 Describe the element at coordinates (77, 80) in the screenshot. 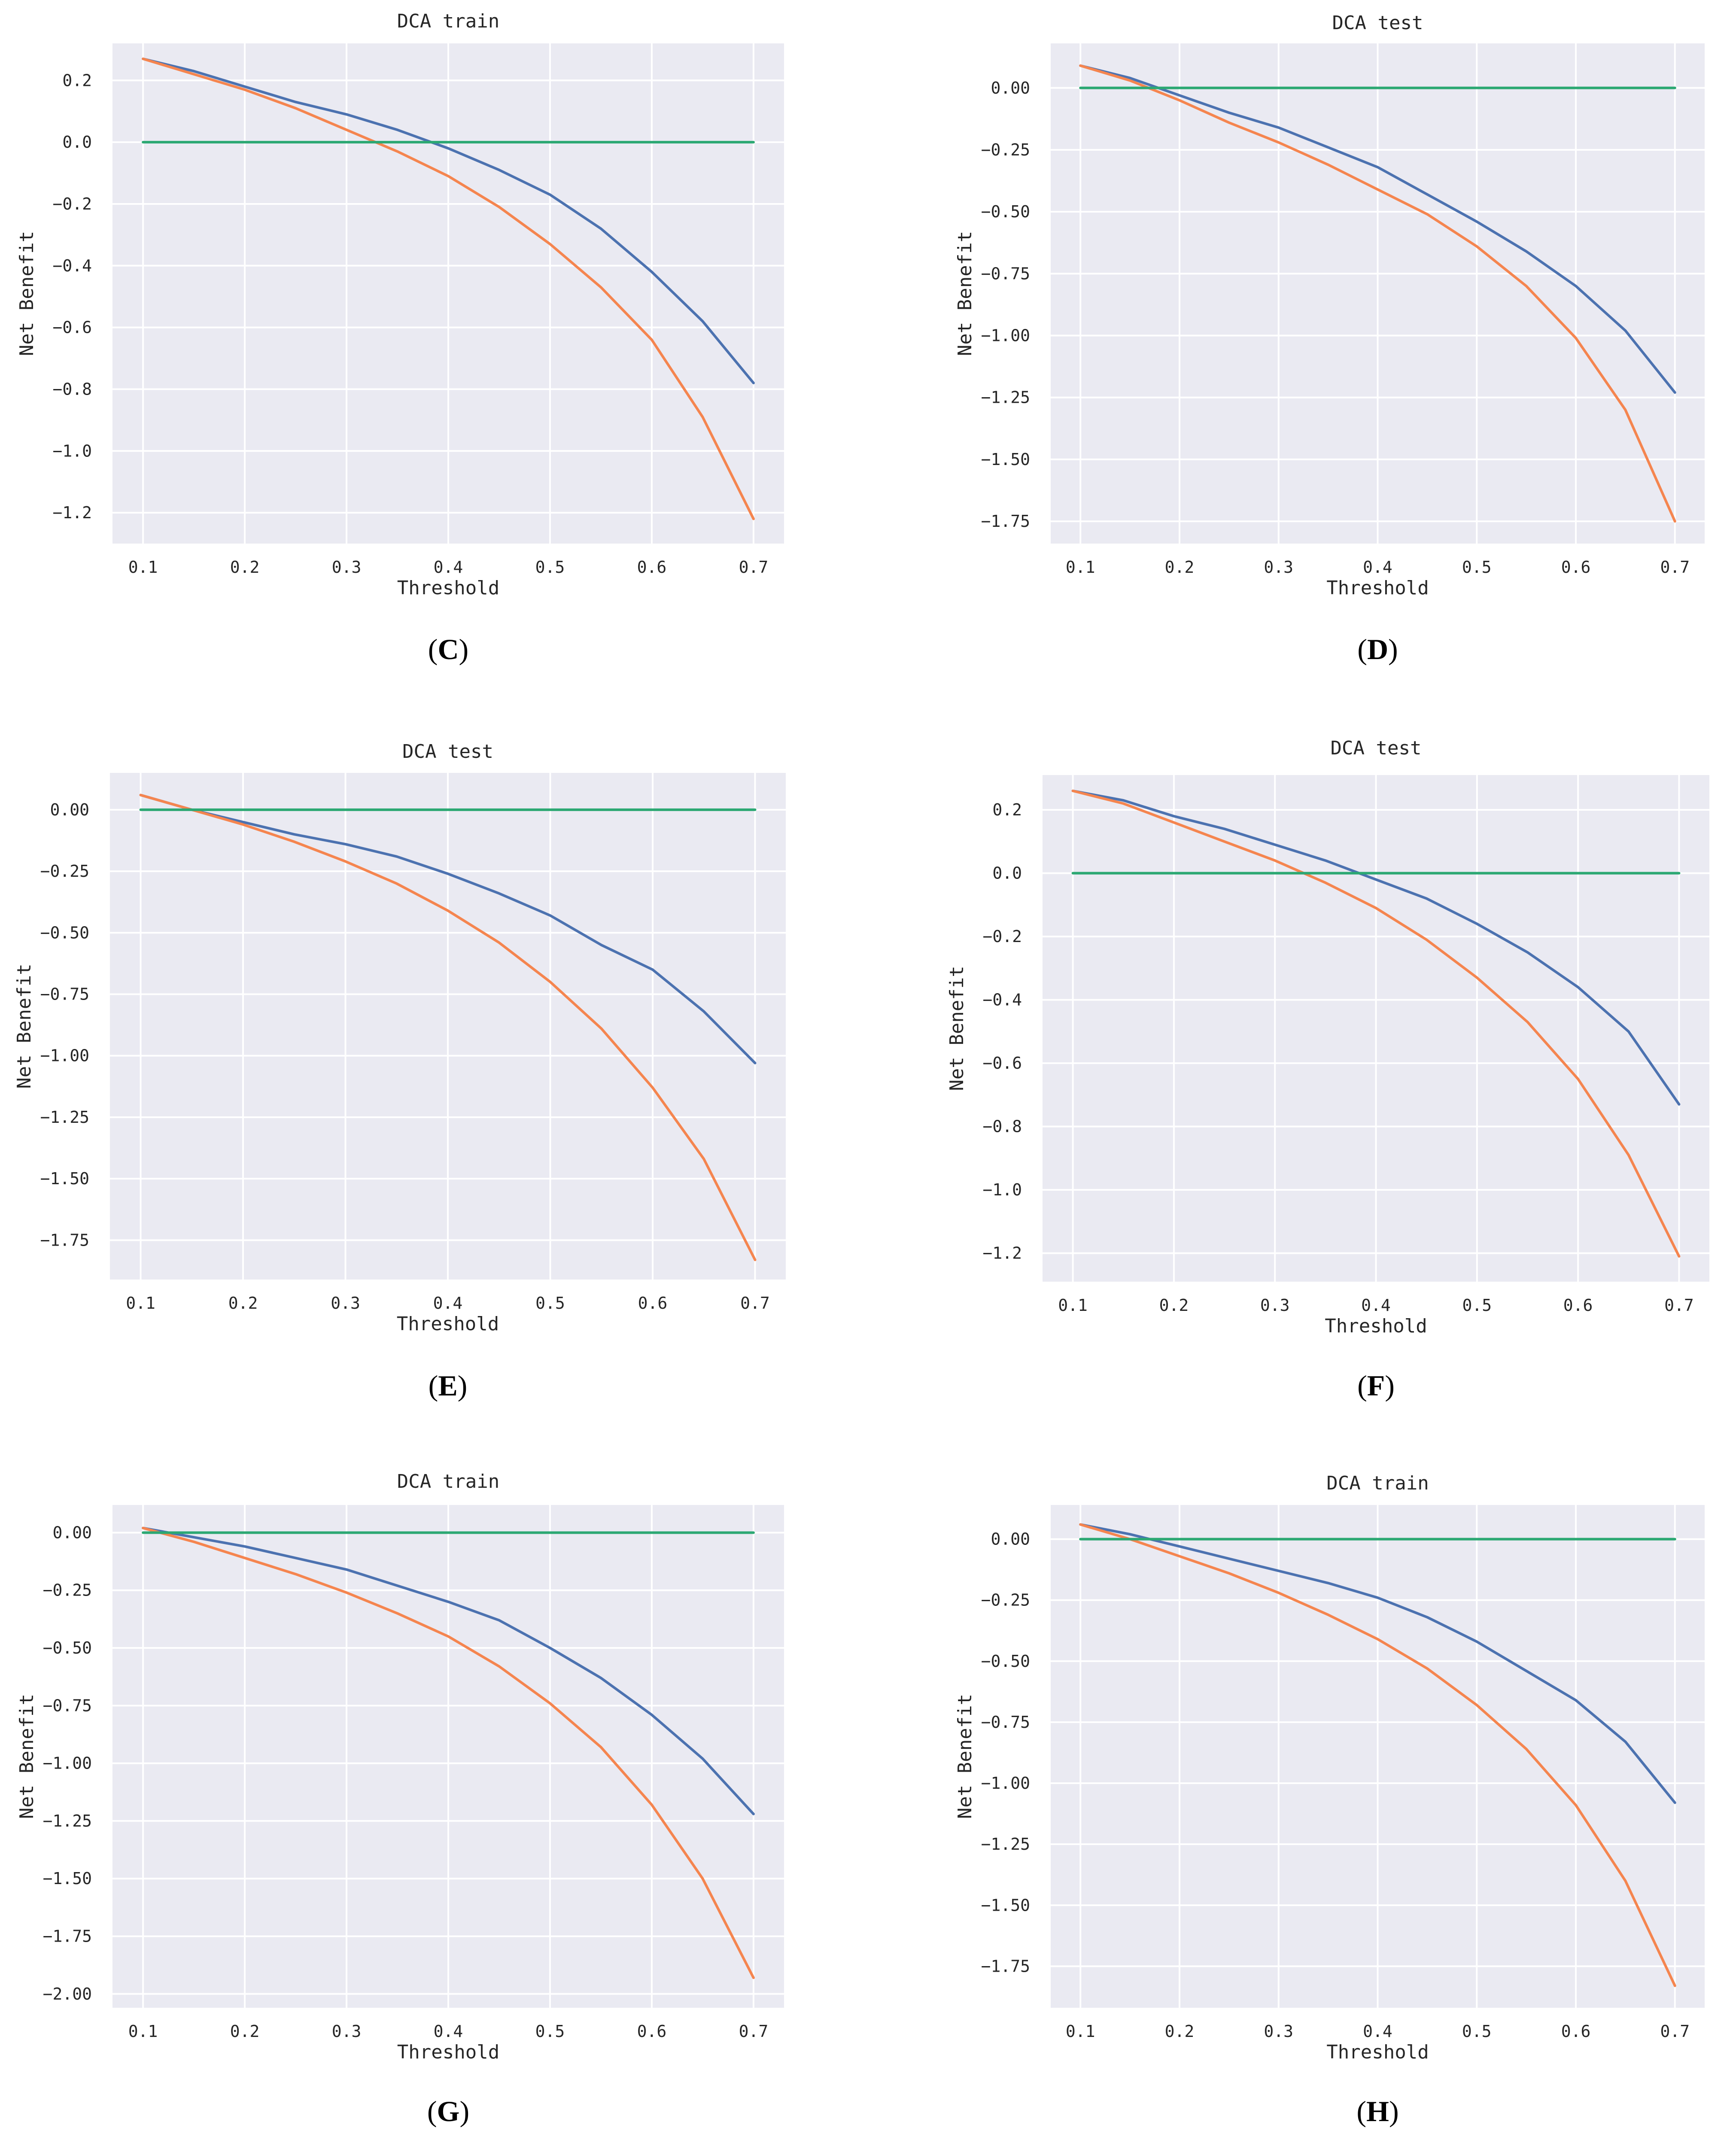

I see `y-tick-label: 0.2` at that location.